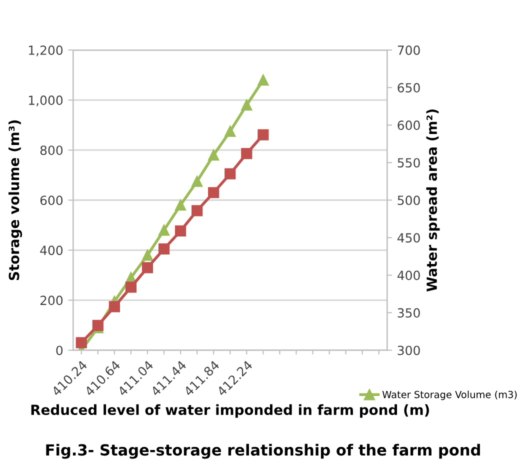 This screenshot has height=472, width=526. I want to click on y2-tick-label: 300, so click(409, 351).